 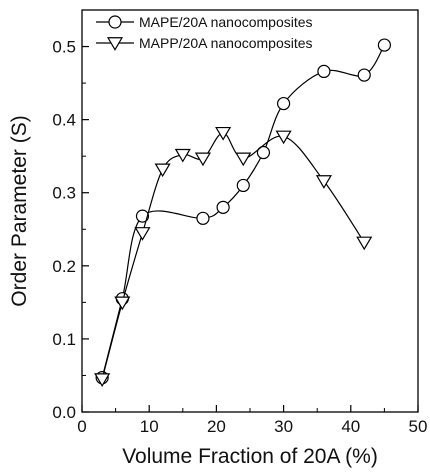 I want to click on legend-label: MAPP/20A nanocomposites, so click(x=226, y=43).